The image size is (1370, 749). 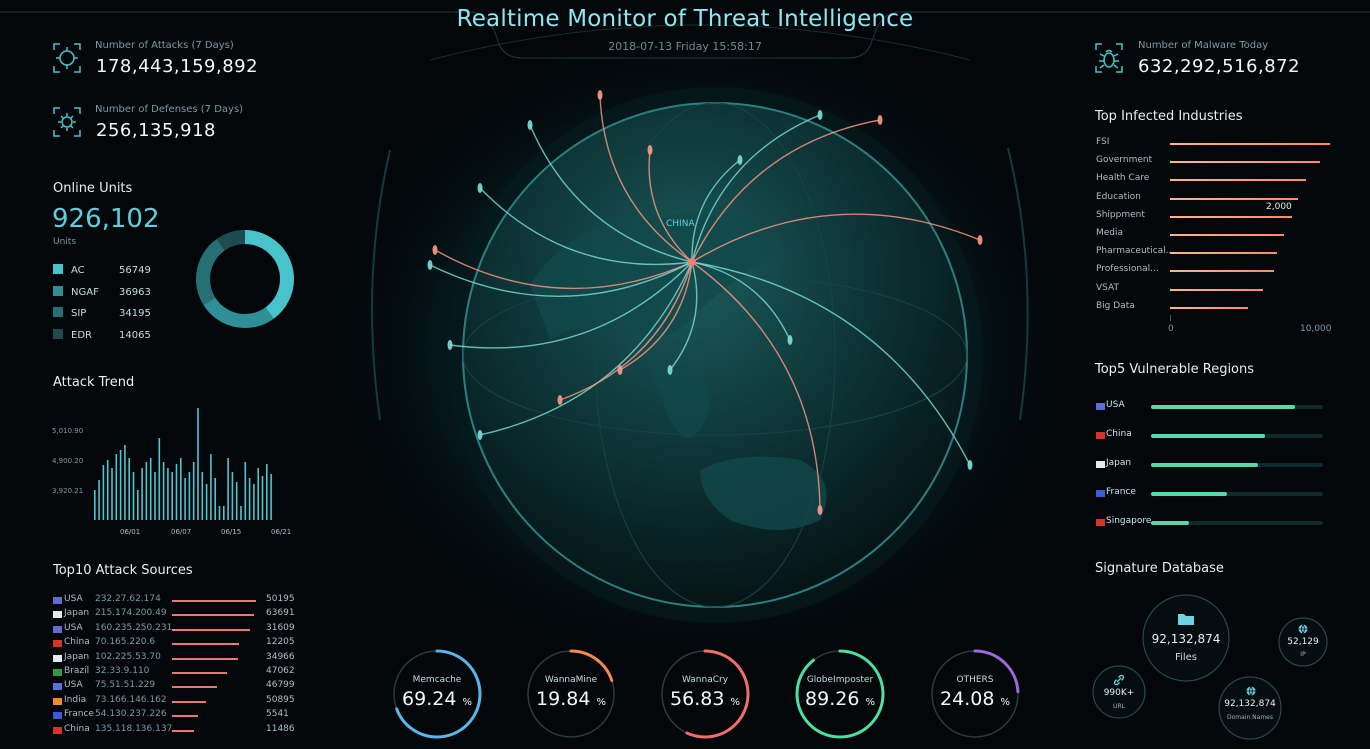 I want to click on gauge-name: GlobeImposter, so click(x=840, y=680).